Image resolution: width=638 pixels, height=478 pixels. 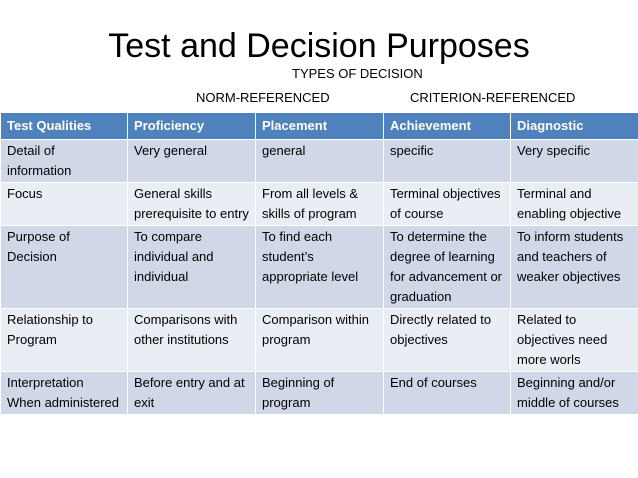 What do you see at coordinates (191, 340) in the screenshot?
I see `table-cell: Comparisons with other institutions` at bounding box center [191, 340].